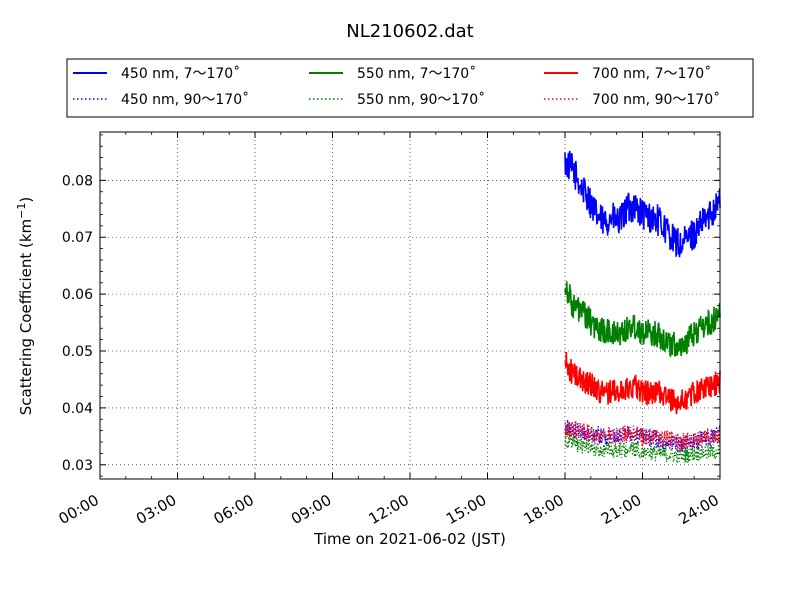  I want to click on y-axis-label-main: Scattering Coefficient (km, so click(26, 317).